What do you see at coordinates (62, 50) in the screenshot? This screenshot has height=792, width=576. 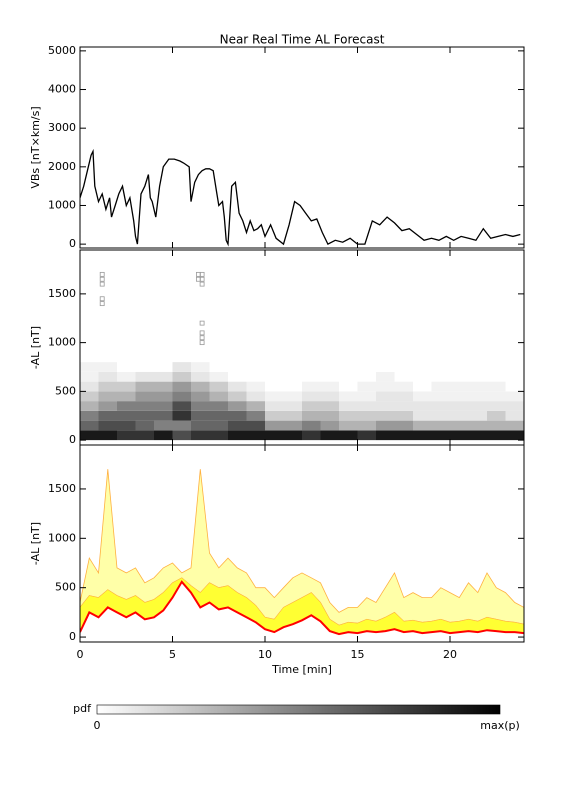 I see `y-tick-label: 5000` at bounding box center [62, 50].